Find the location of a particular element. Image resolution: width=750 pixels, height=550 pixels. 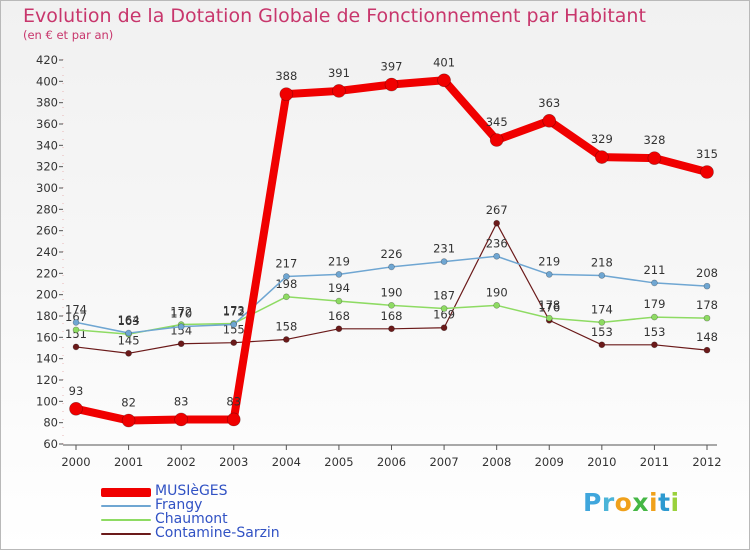

x-tick-label: 2002 is located at coordinates (181, 462).